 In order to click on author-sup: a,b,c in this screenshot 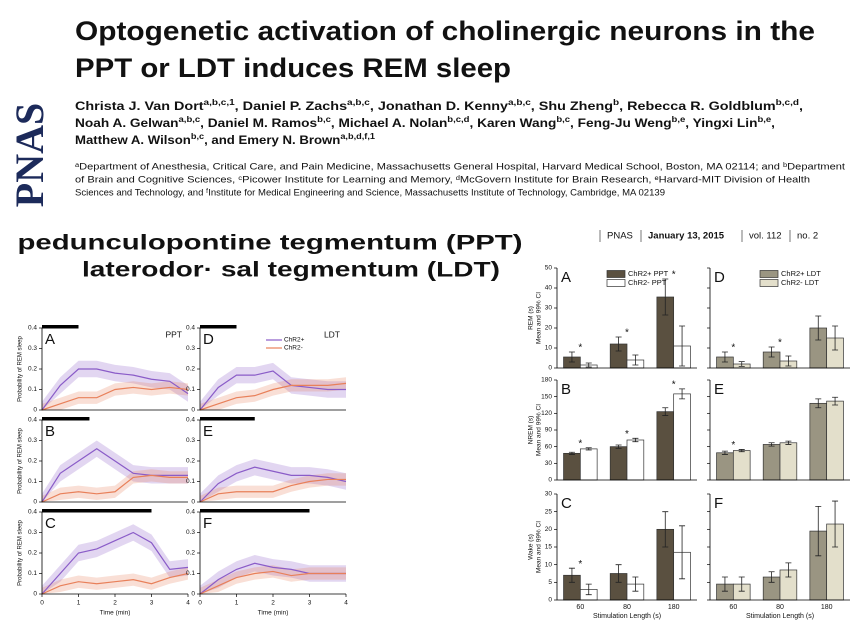, I will do `click(190, 119)`.